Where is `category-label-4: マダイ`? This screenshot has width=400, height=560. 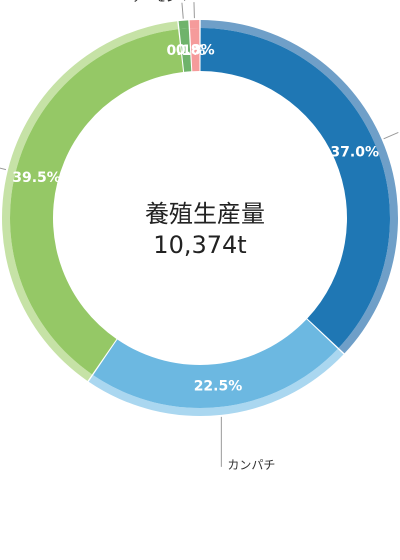
category-label-4: マダイ is located at coordinates (172, 1).